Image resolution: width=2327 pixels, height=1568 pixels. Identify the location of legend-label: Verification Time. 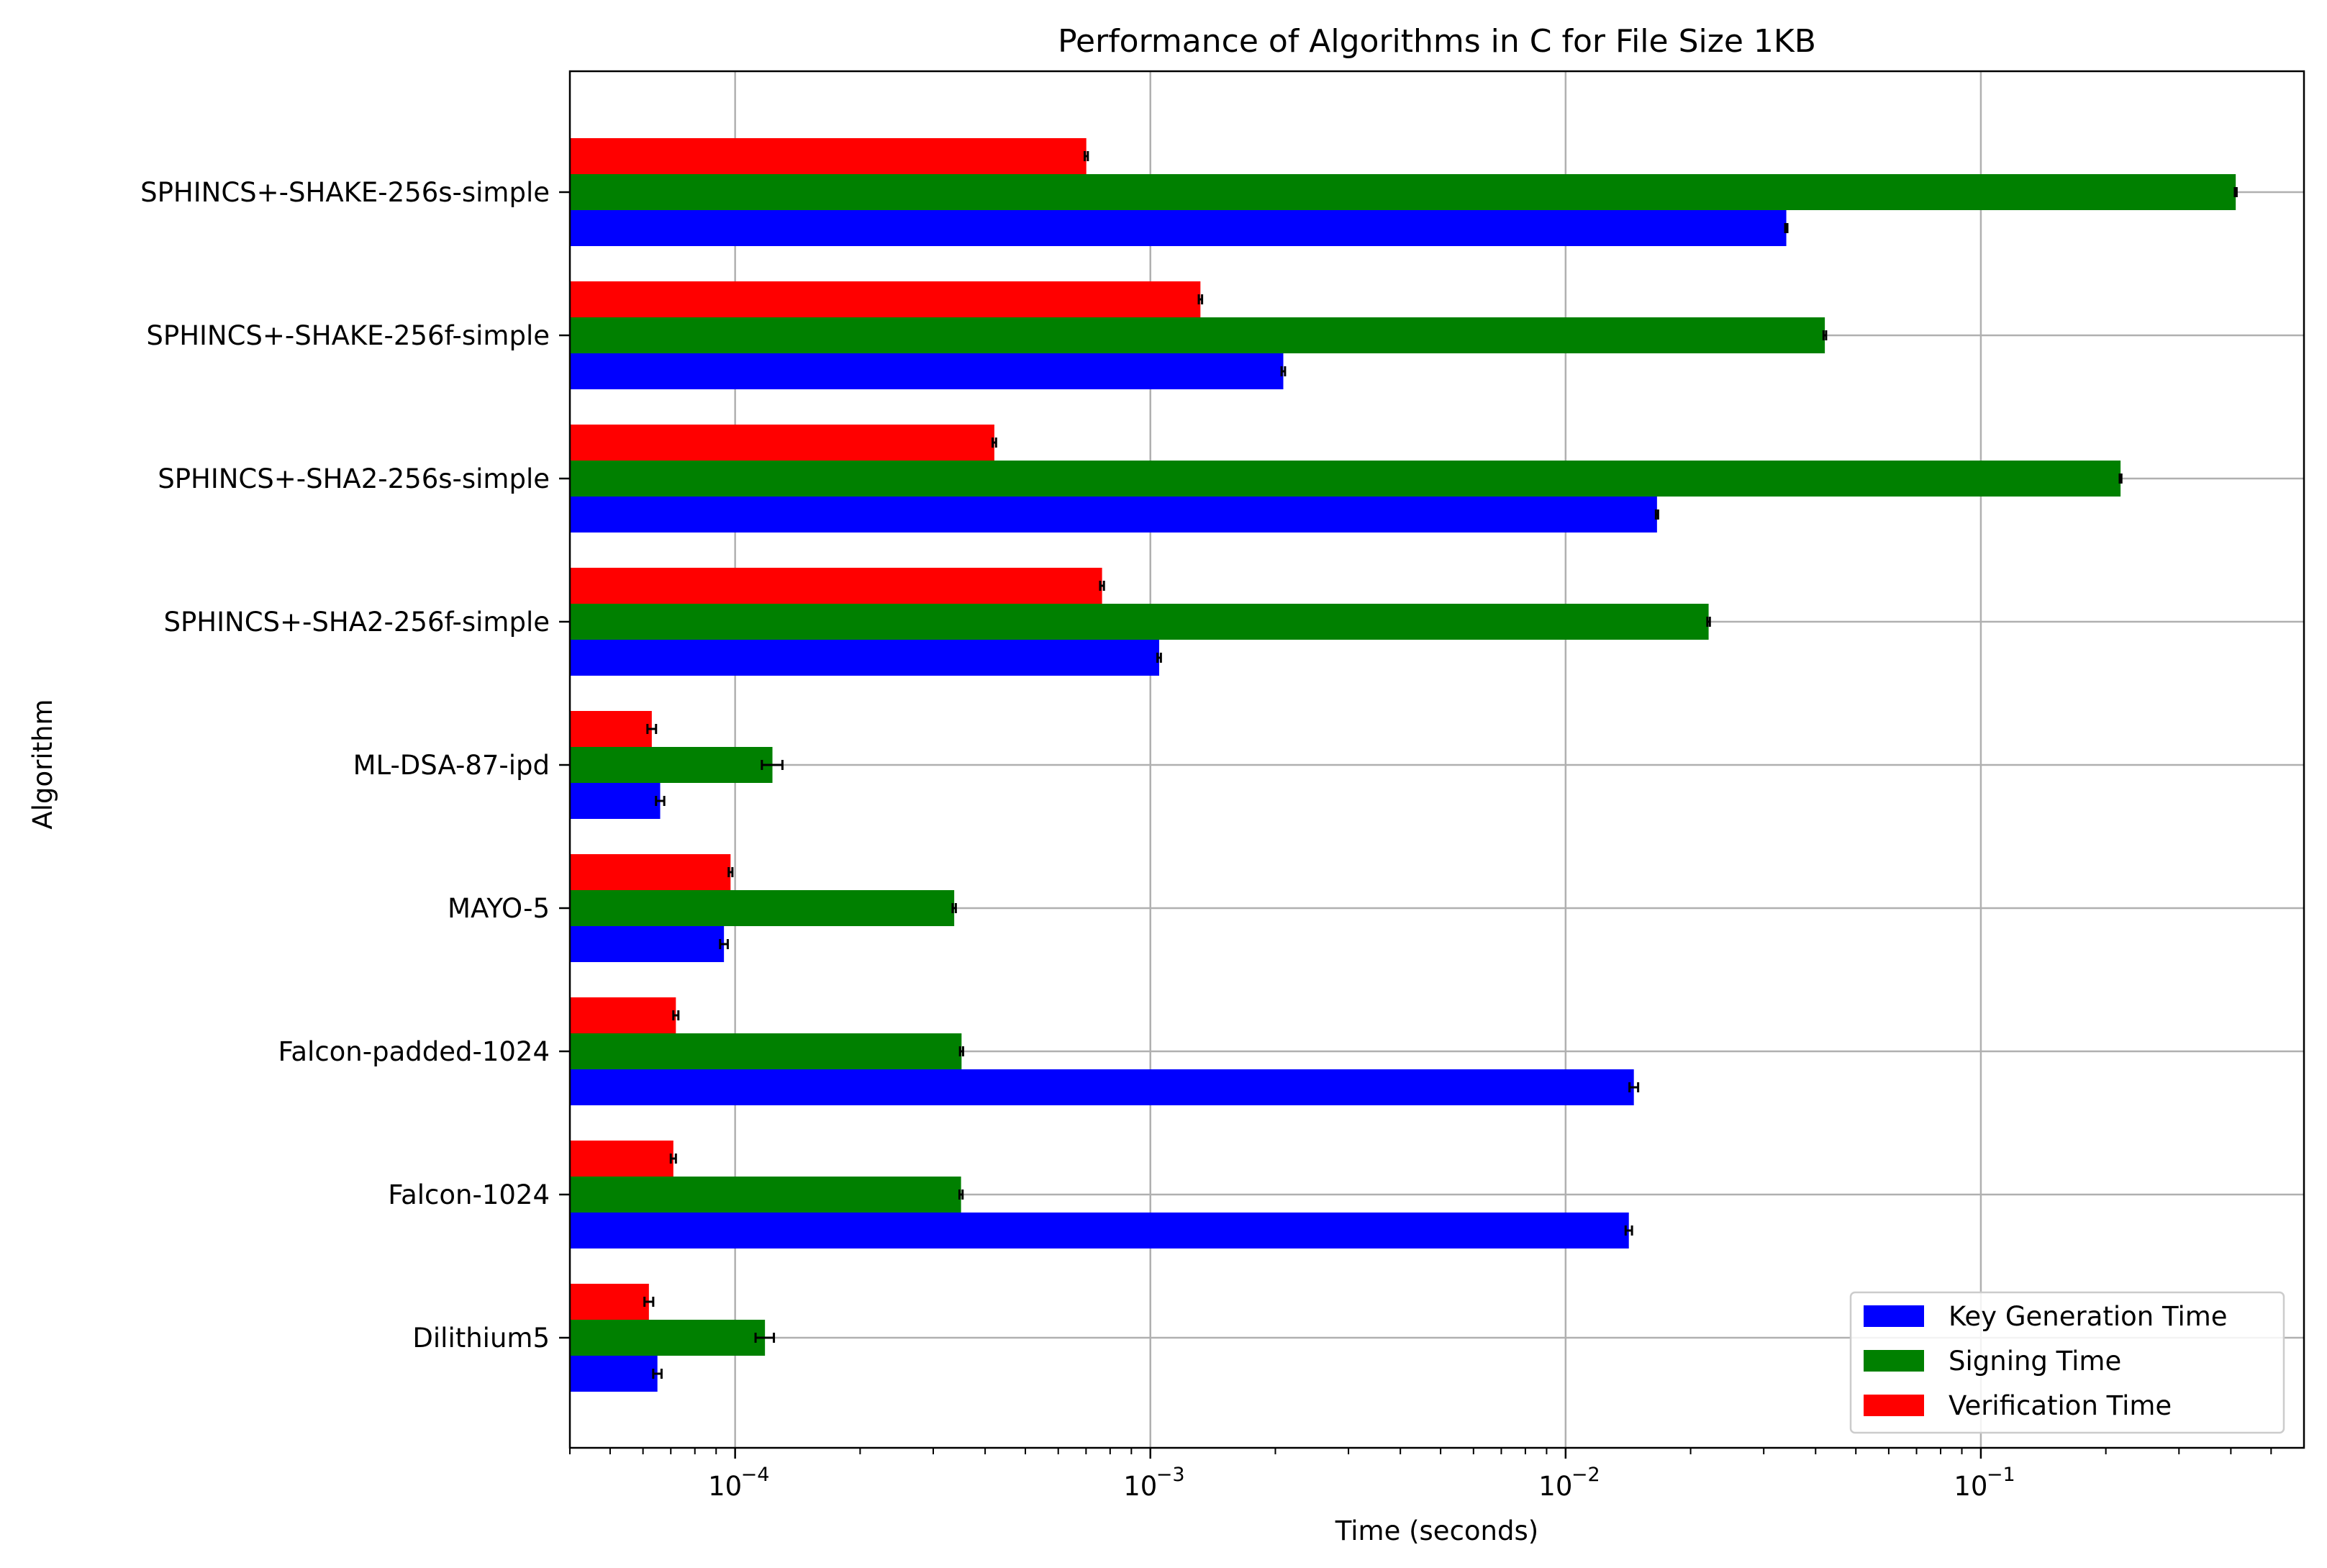
(2060, 1405).